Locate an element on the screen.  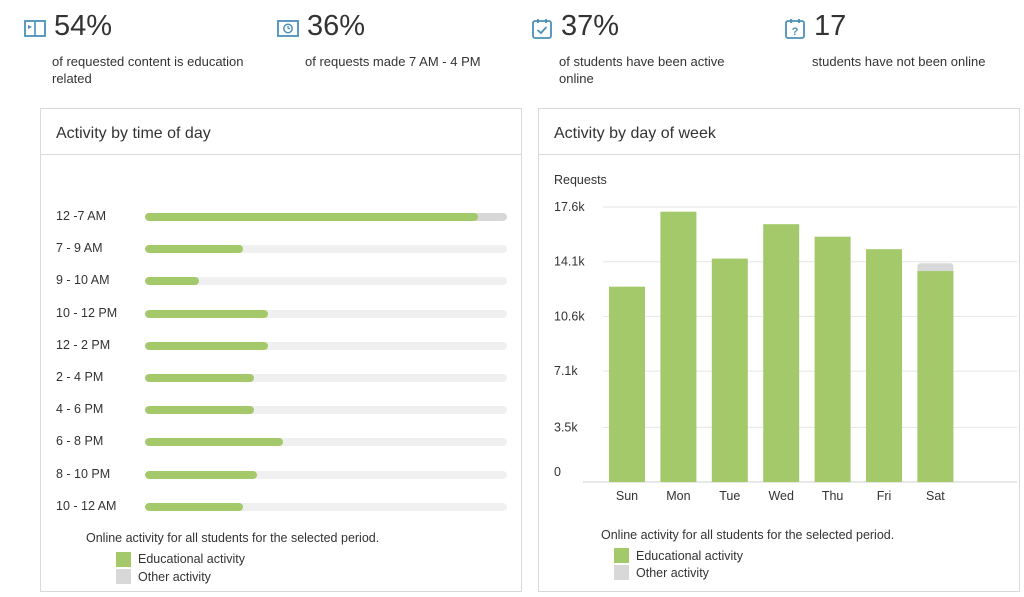
stat-value: 17 is located at coordinates (830, 26).